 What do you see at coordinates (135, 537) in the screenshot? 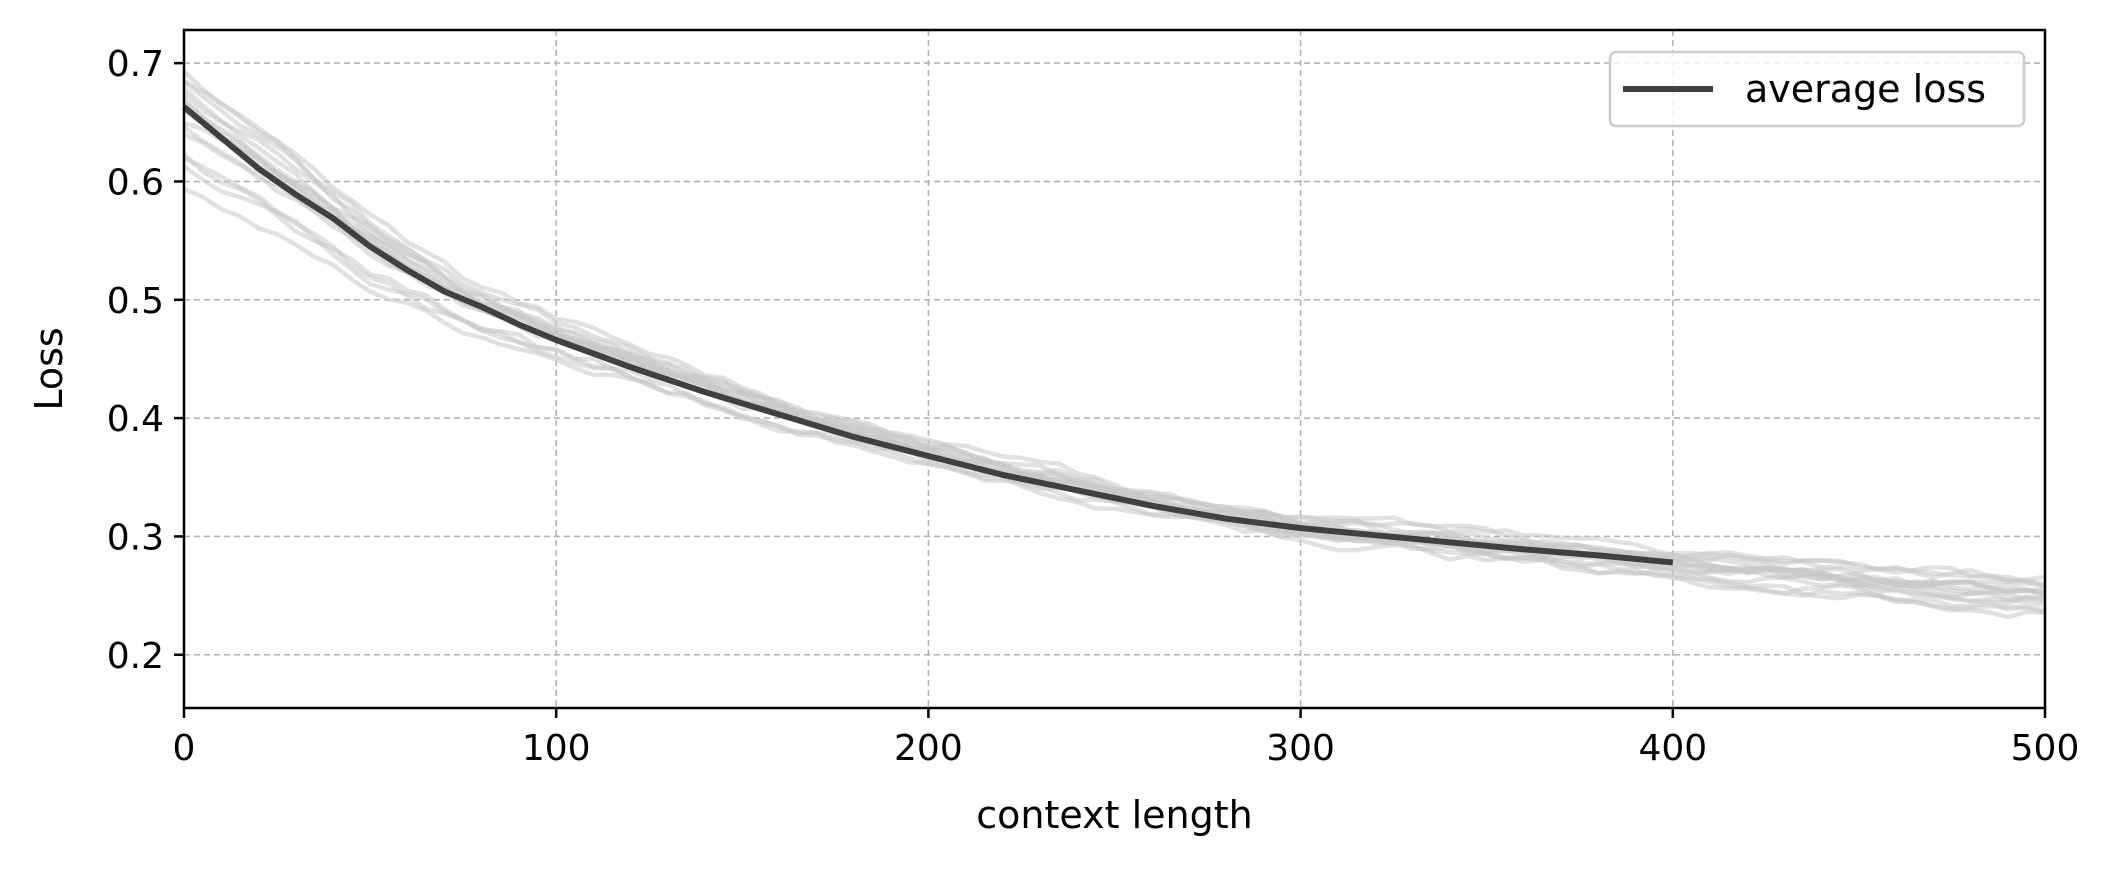
I see `y-tick-label: 0.3` at bounding box center [135, 537].